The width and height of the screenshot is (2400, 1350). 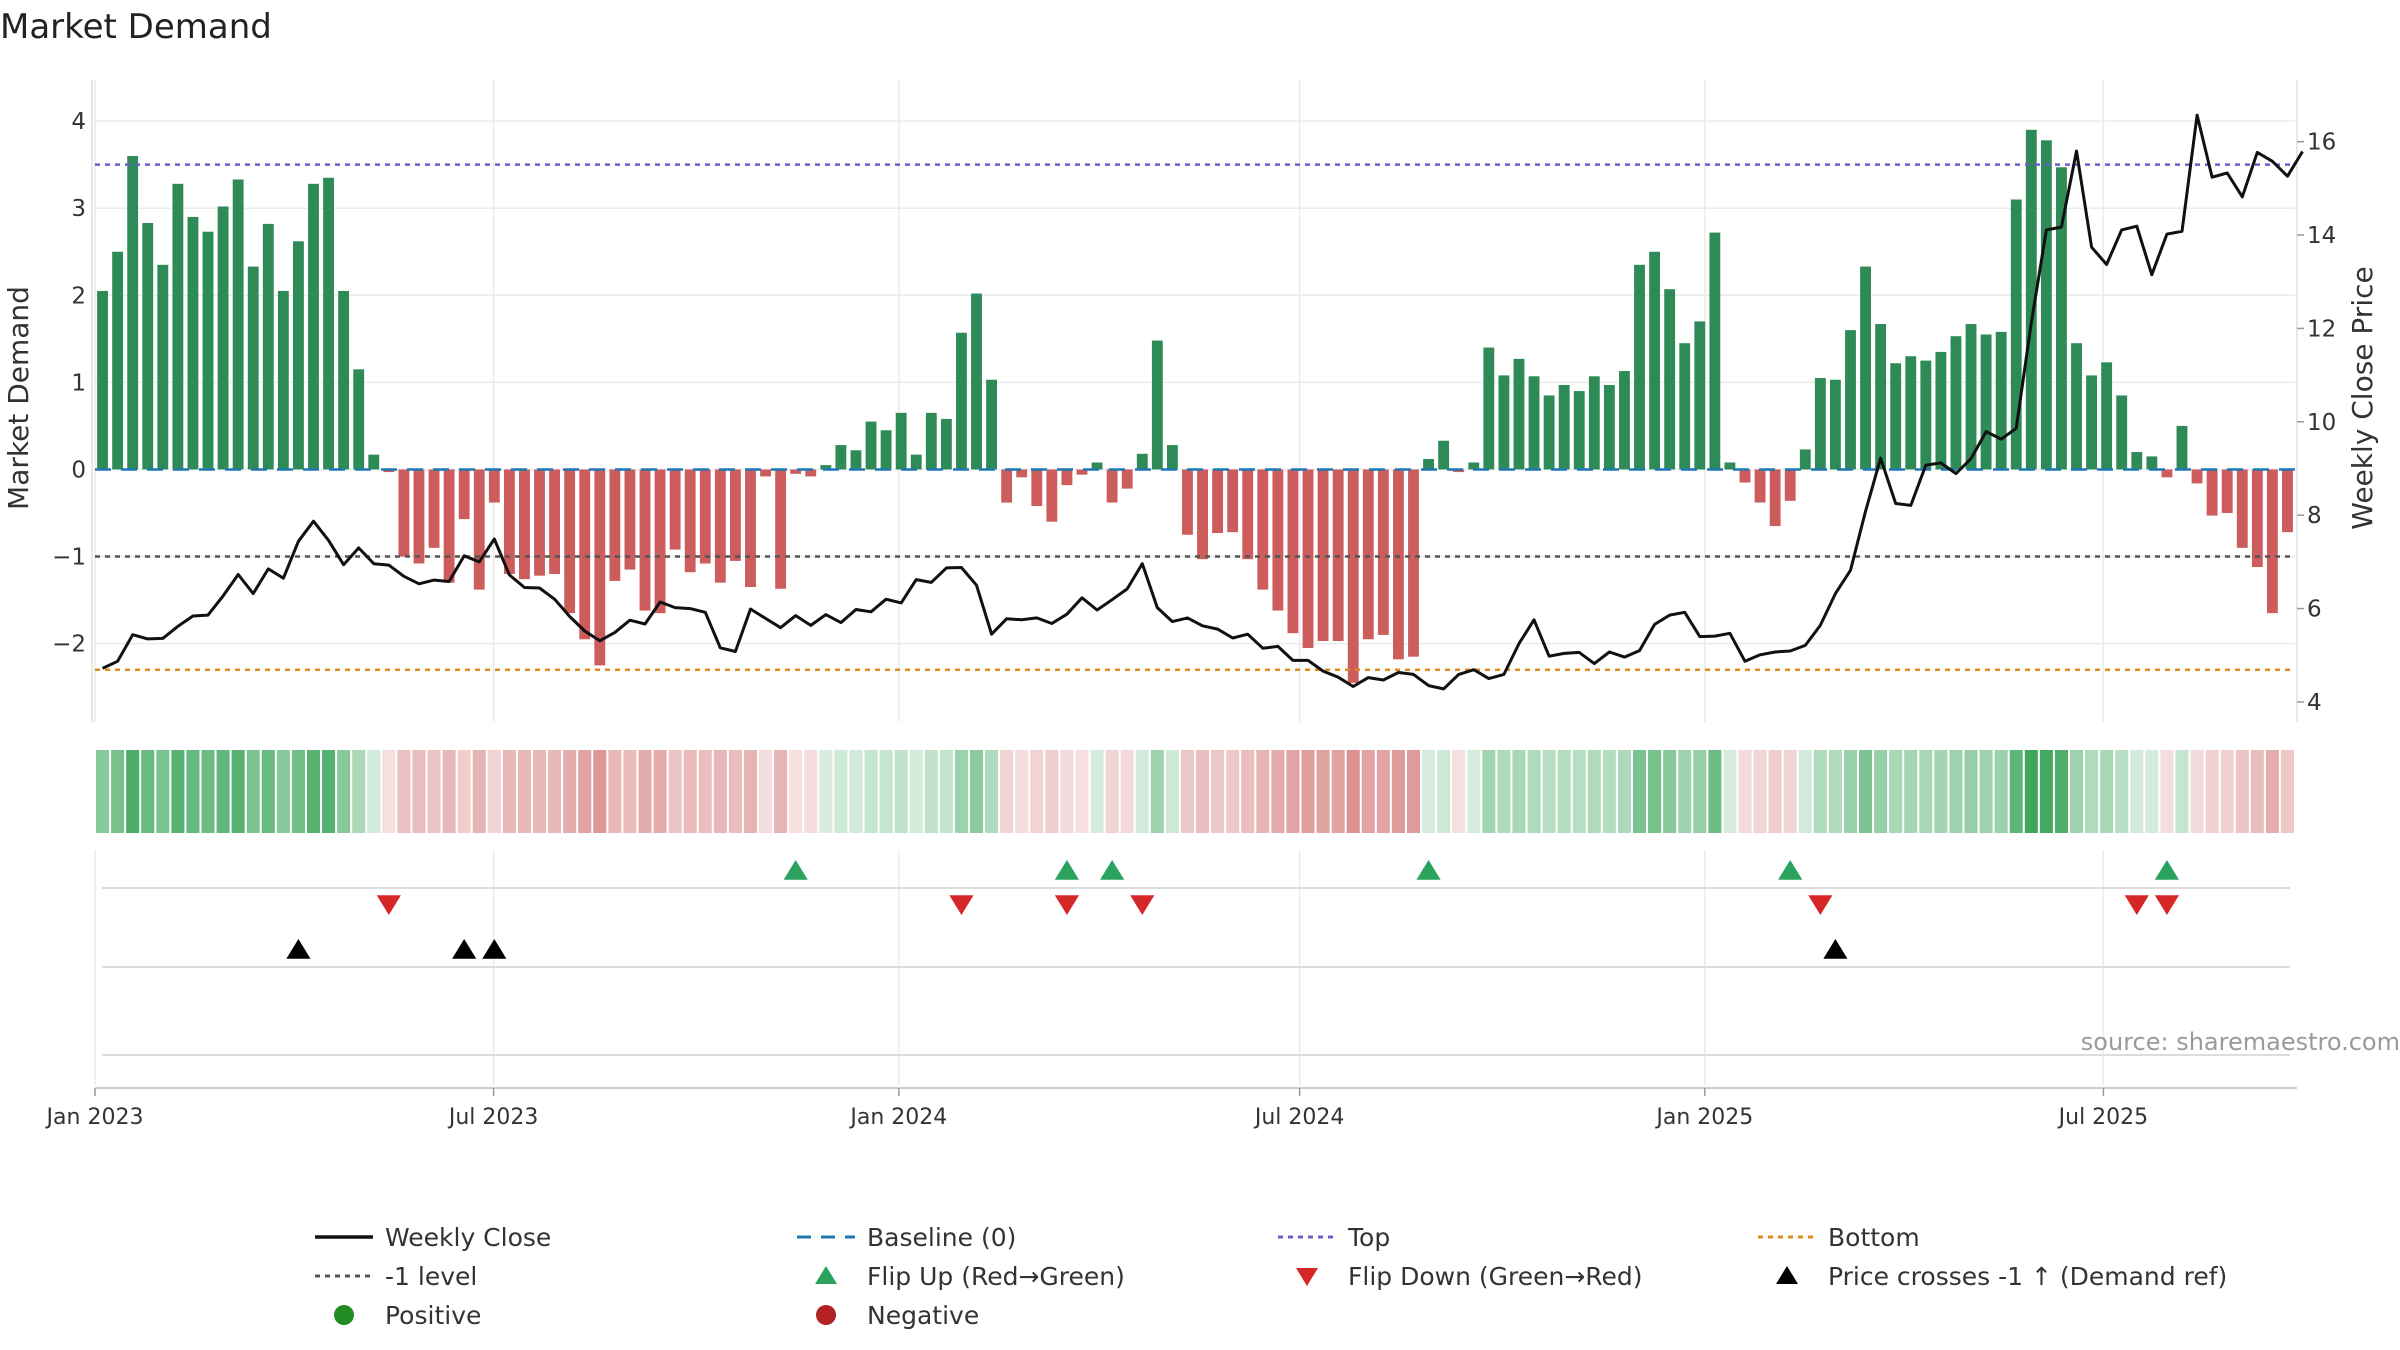 I want to click on legend-label: Positive, so click(x=433, y=1315).